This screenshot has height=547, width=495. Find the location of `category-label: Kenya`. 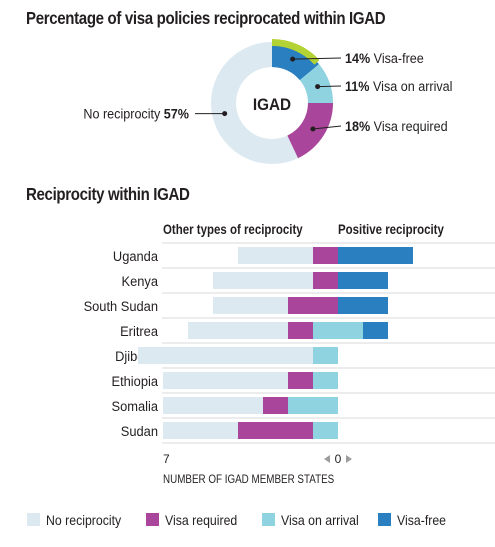

category-label: Kenya is located at coordinates (140, 282).